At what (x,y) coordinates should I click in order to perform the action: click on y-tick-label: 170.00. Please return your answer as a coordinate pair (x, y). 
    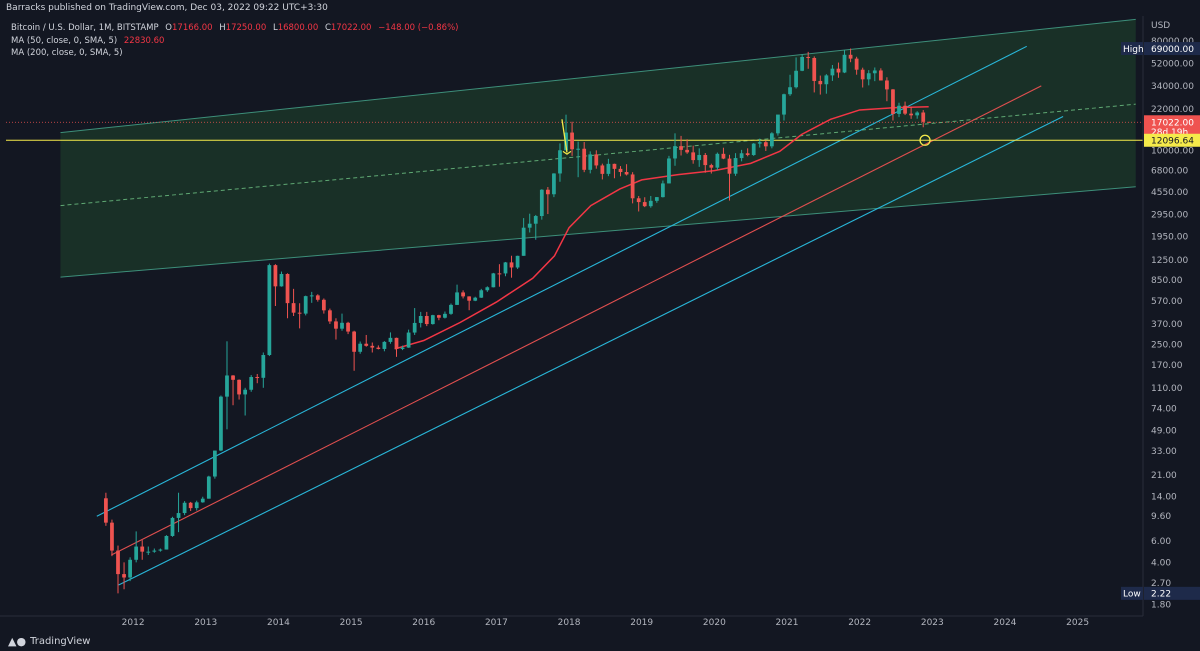
    Looking at the image, I should click on (1167, 366).